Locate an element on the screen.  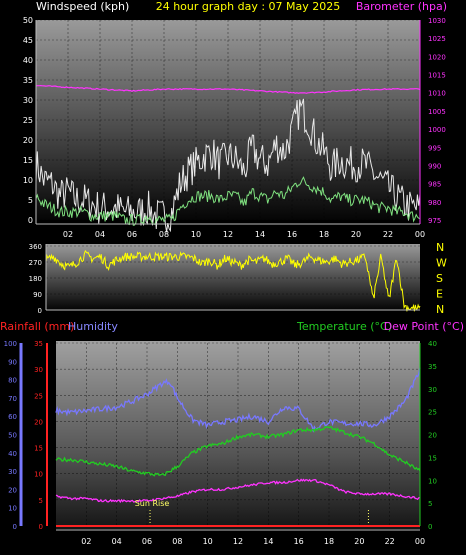
direction-y-tick-label: 270 is located at coordinates (35, 263).